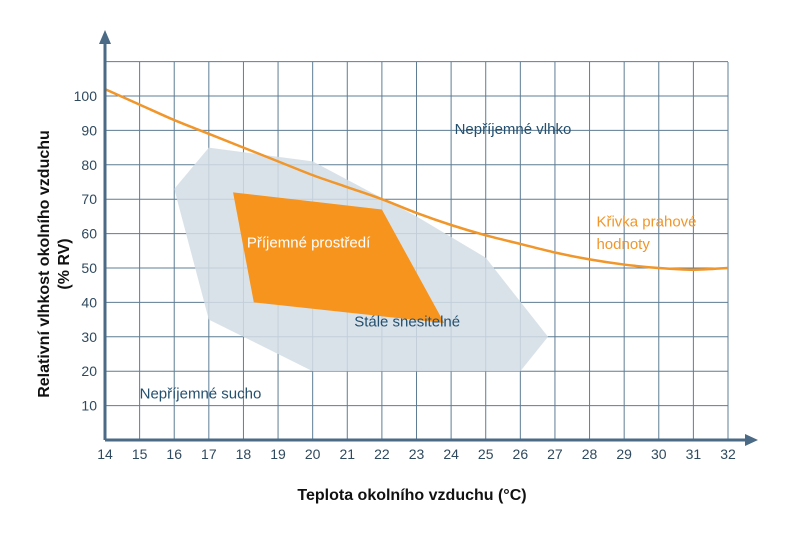 Image resolution: width=800 pixels, height=538 pixels. What do you see at coordinates (339, 258) in the screenshot?
I see `comfortable-region` at bounding box center [339, 258].